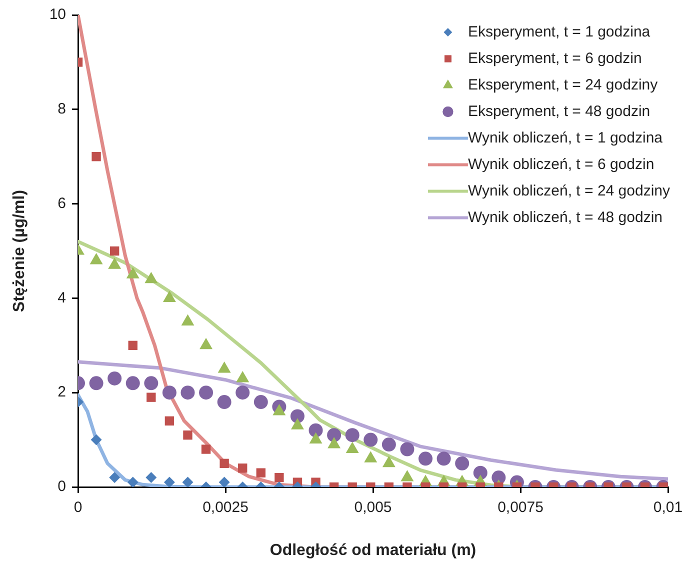 This screenshot has height=568, width=692. What do you see at coordinates (62, 487) in the screenshot?
I see `y-tick-label: 0` at bounding box center [62, 487].